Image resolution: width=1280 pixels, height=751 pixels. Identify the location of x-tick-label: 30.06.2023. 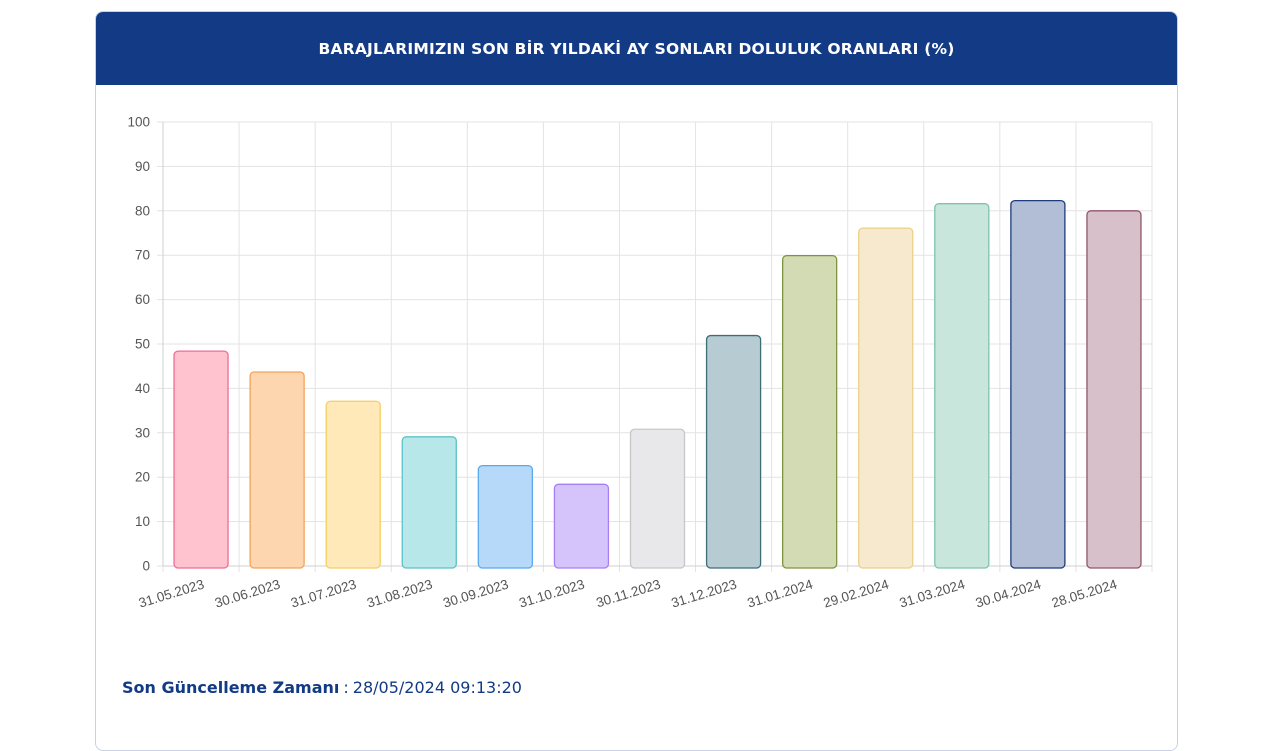
(247, 594).